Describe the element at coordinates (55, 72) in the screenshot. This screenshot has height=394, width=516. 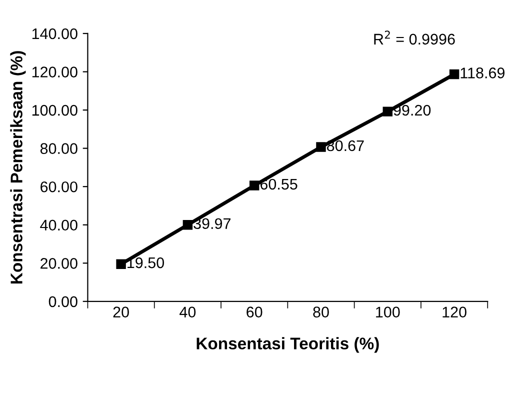
I see `y-tick-label: 120.00` at that location.